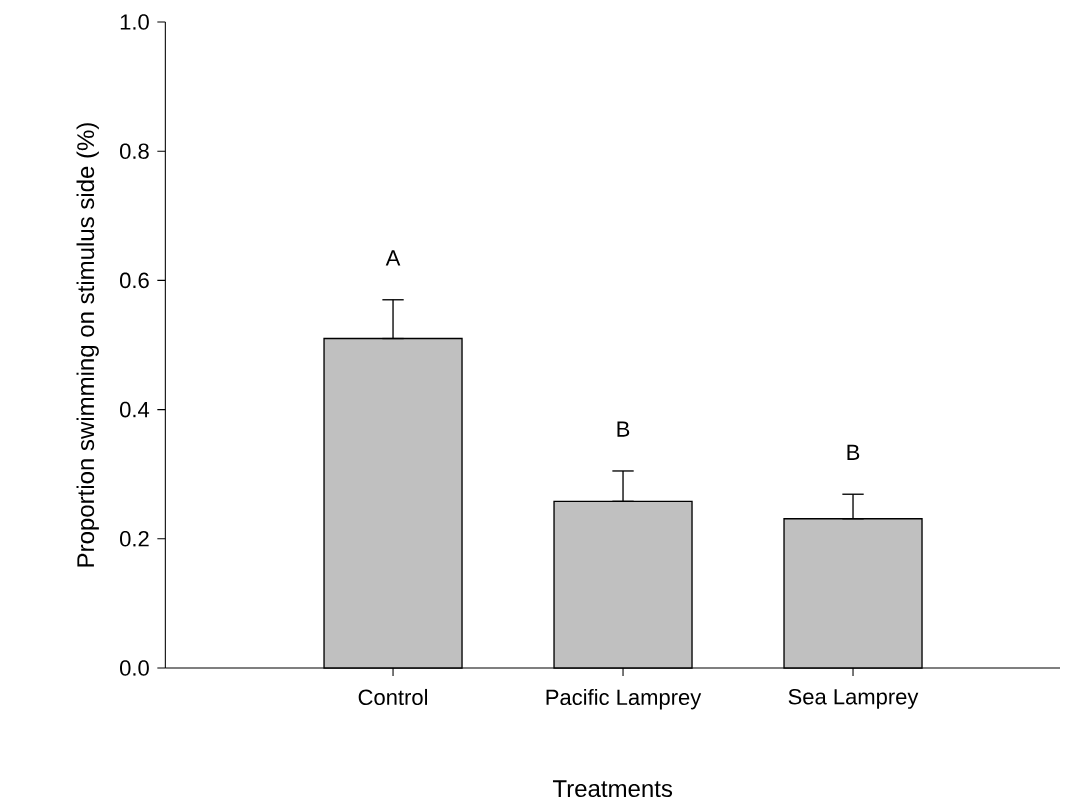 This screenshot has width=1073, height=811. What do you see at coordinates (134, 539) in the screenshot?
I see `y-tick-label: 0.2` at bounding box center [134, 539].